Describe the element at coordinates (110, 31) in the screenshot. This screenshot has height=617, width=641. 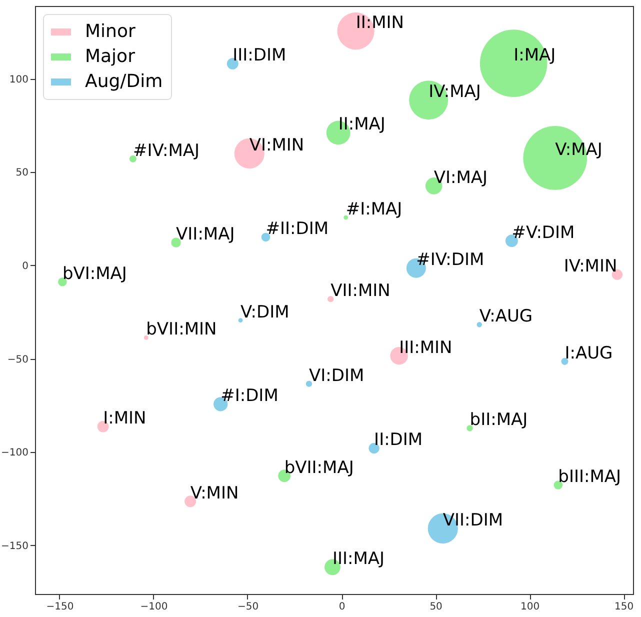
I see `legend-label: Minor` at that location.